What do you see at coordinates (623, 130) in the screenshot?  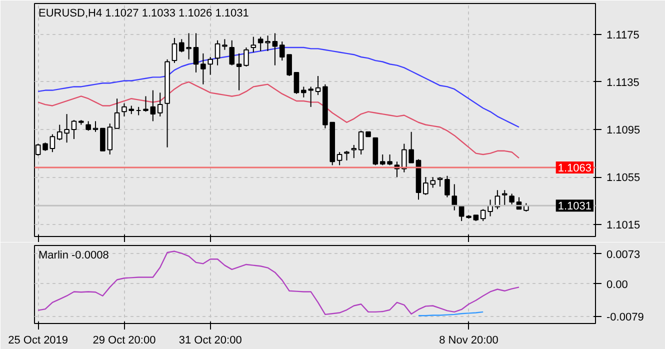 I see `y-tick-label: 1.1095` at bounding box center [623, 130].